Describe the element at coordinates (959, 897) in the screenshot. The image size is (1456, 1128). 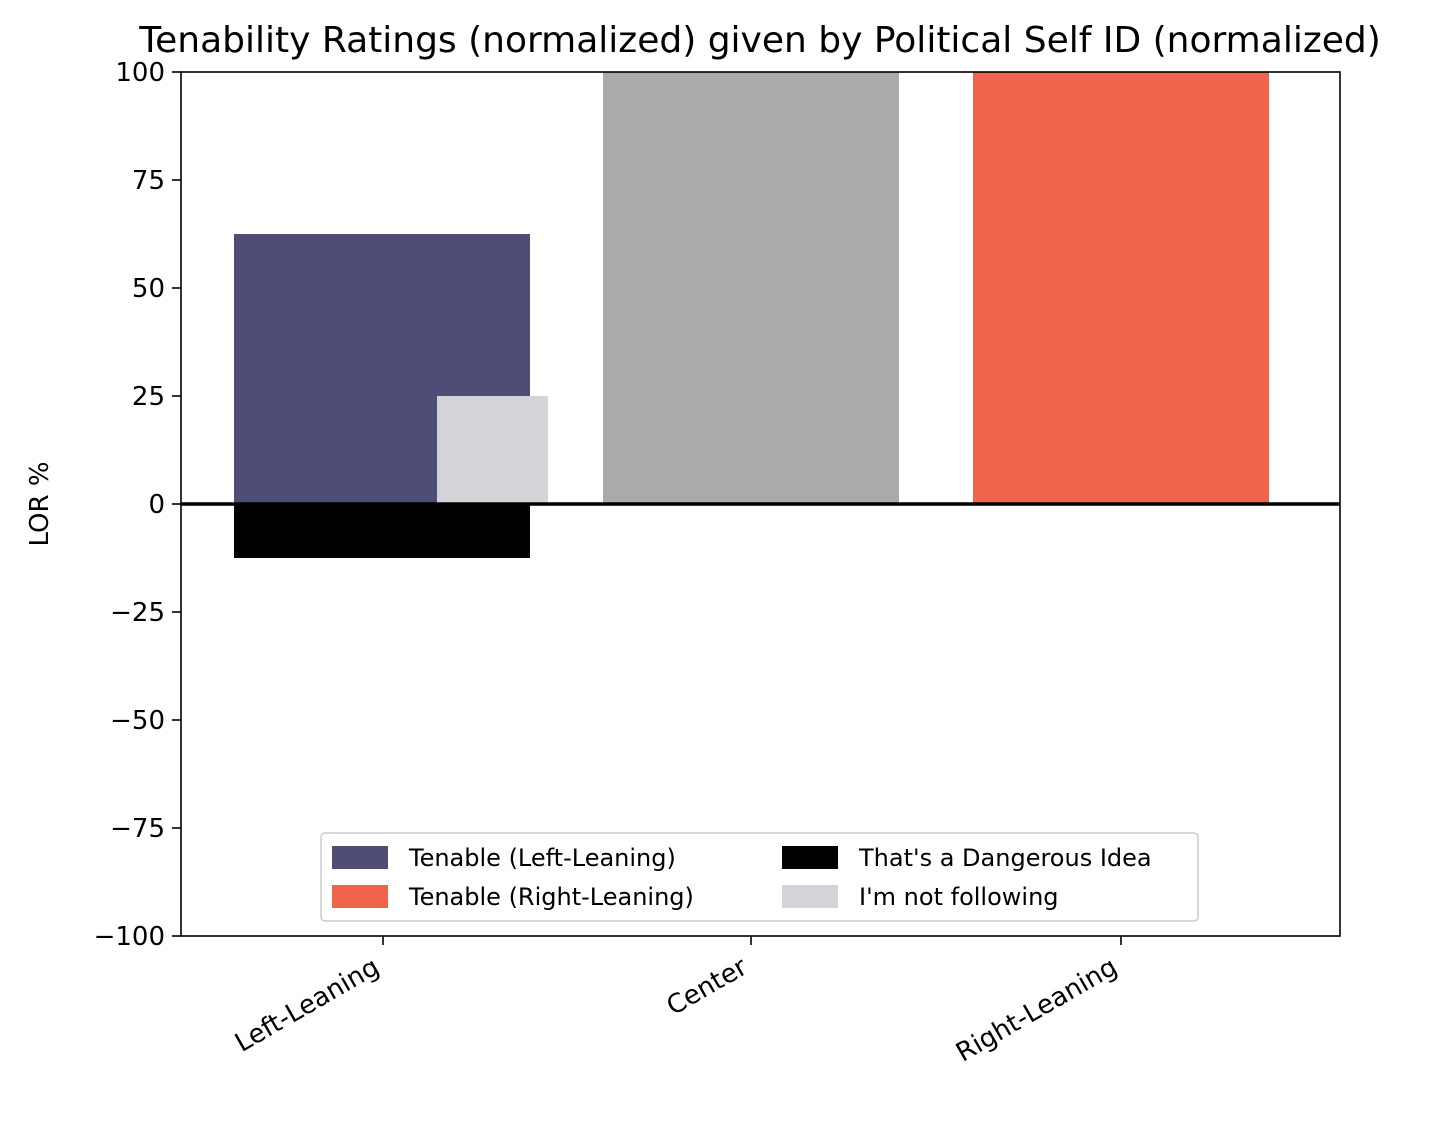
I see `legend-label-i-m-not-following: I'm not following` at that location.